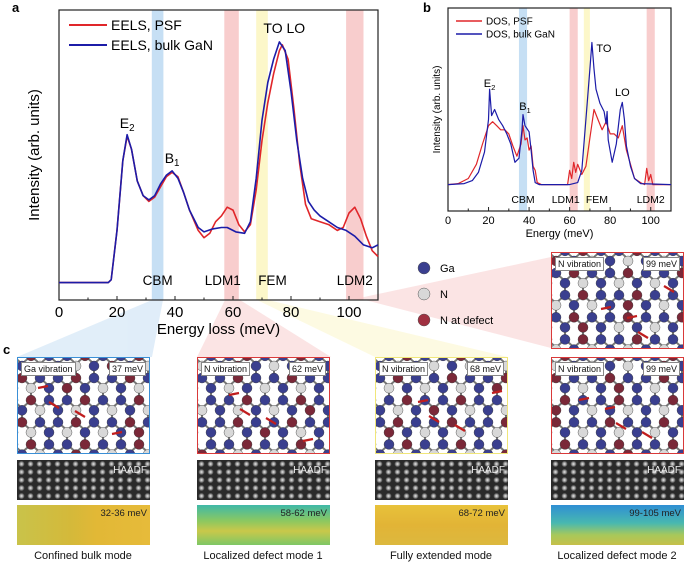 The image size is (685, 565). I want to click on x-tick-label: 40, so click(529, 221).